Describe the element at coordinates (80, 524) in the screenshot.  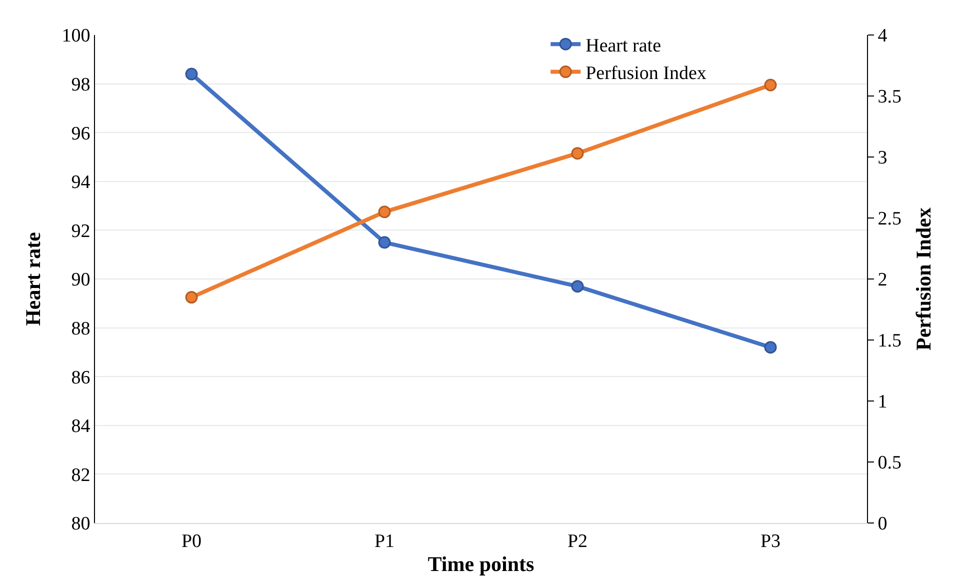
I see `y-tick-label: 80` at that location.